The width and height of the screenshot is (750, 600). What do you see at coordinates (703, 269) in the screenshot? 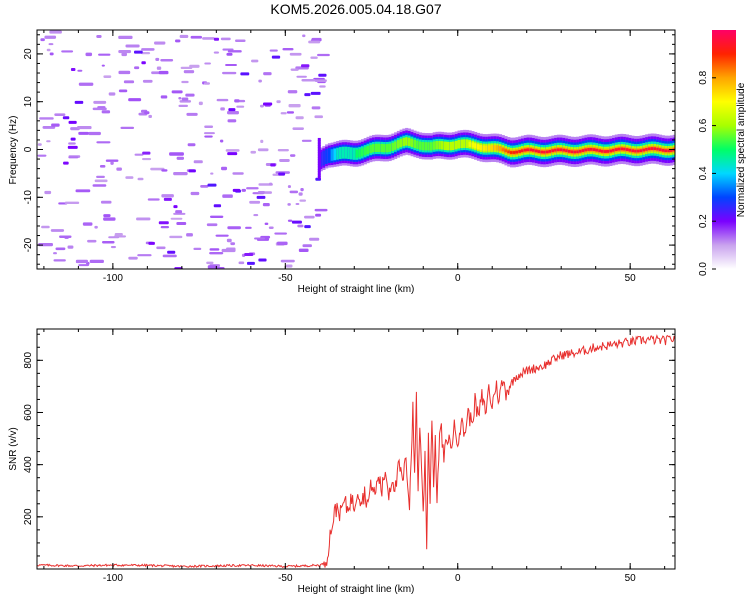
I see `colorbar-tick-label: 0.0` at bounding box center [703, 269].